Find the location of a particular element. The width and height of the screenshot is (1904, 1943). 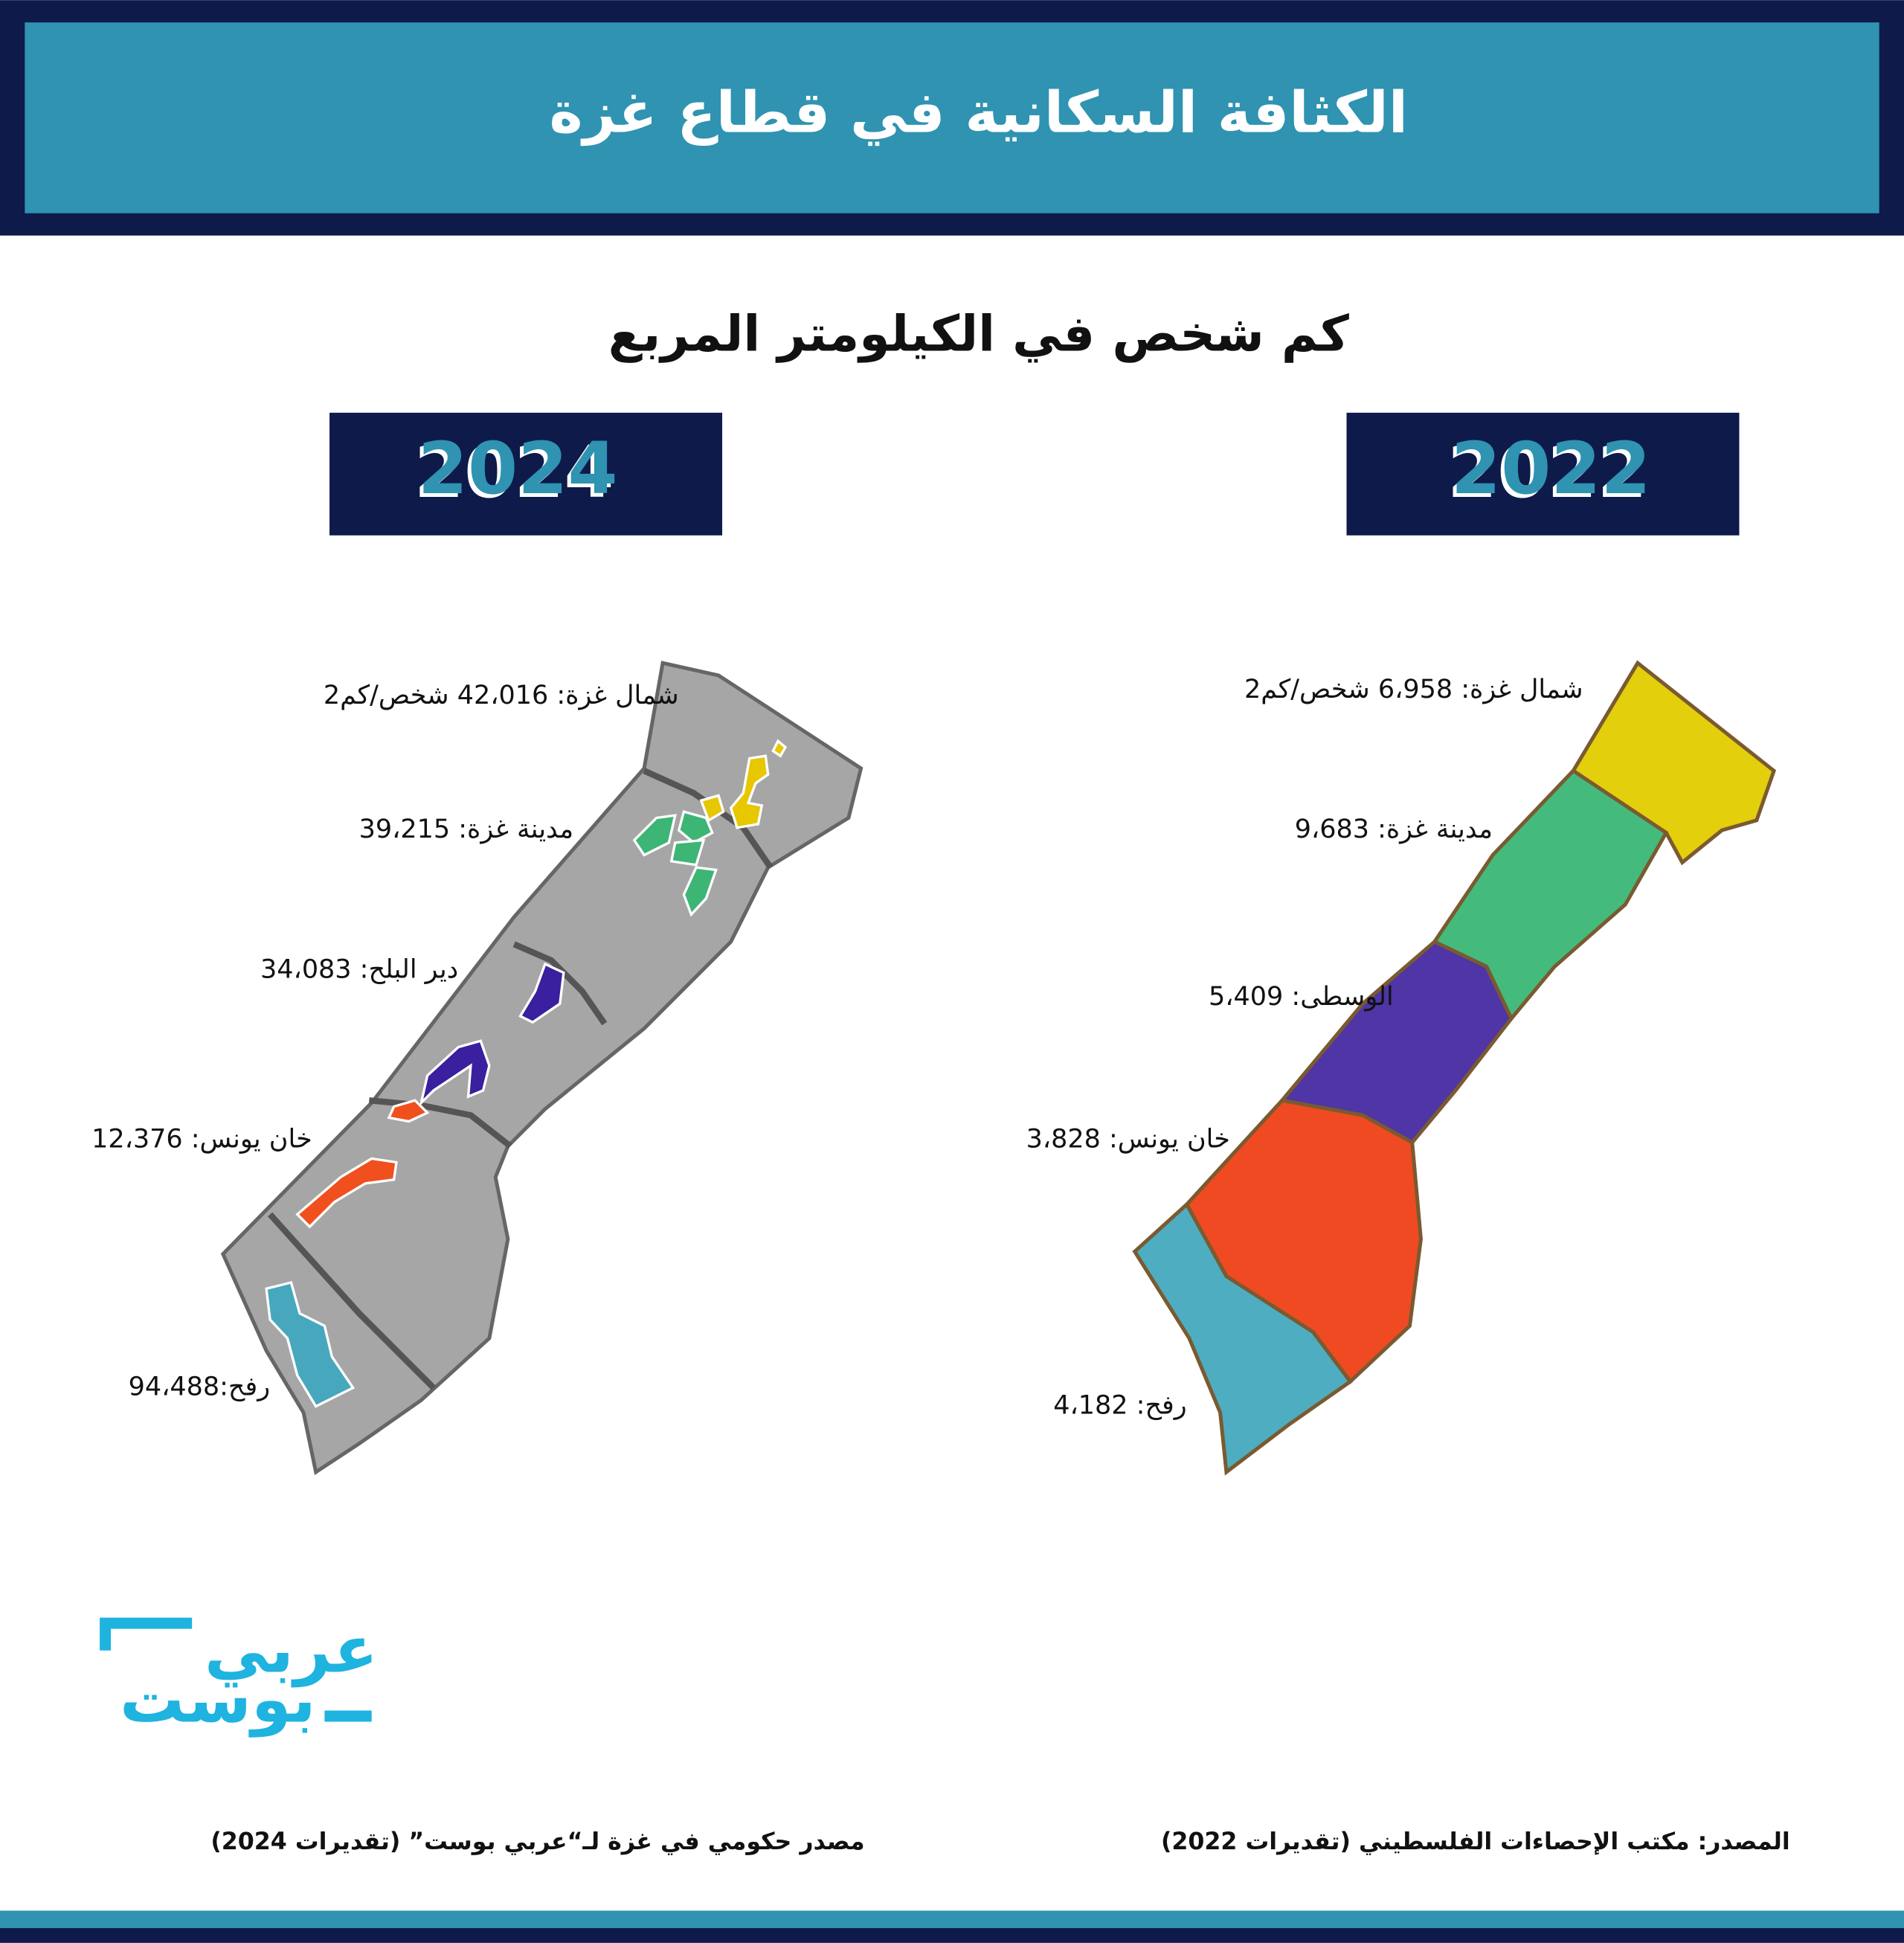

logo-text: بوست is located at coordinates (218, 1700).